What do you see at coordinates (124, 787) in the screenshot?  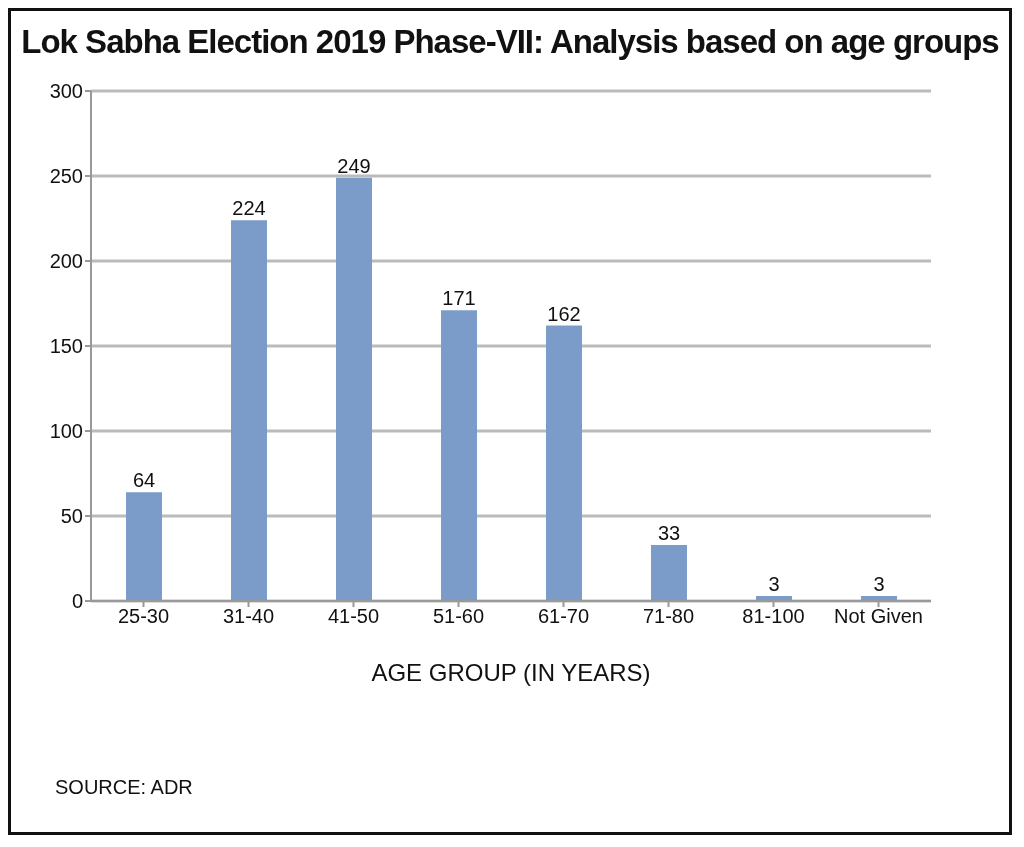 I see `source-note: SOURCE: ADR` at bounding box center [124, 787].